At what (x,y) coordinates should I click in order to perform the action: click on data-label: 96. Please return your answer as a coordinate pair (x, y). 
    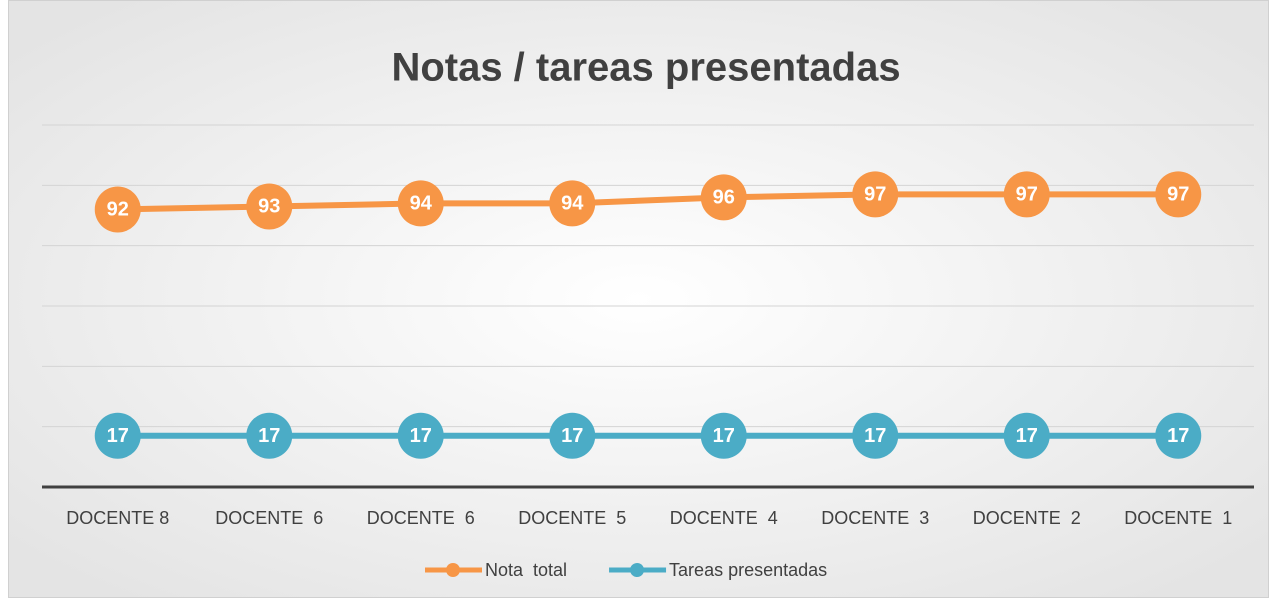
    Looking at the image, I should click on (724, 198).